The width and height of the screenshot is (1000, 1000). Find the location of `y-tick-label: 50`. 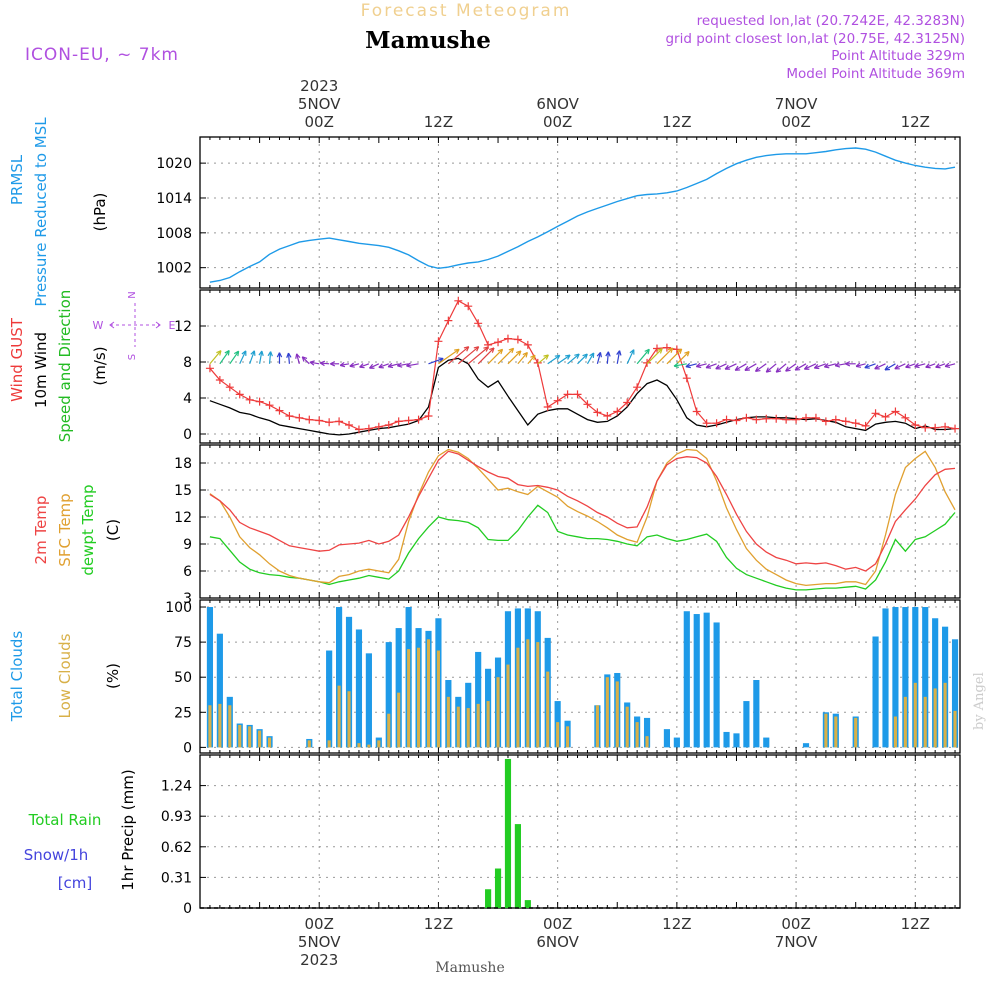

y-tick-label: 50 is located at coordinates (183, 678).